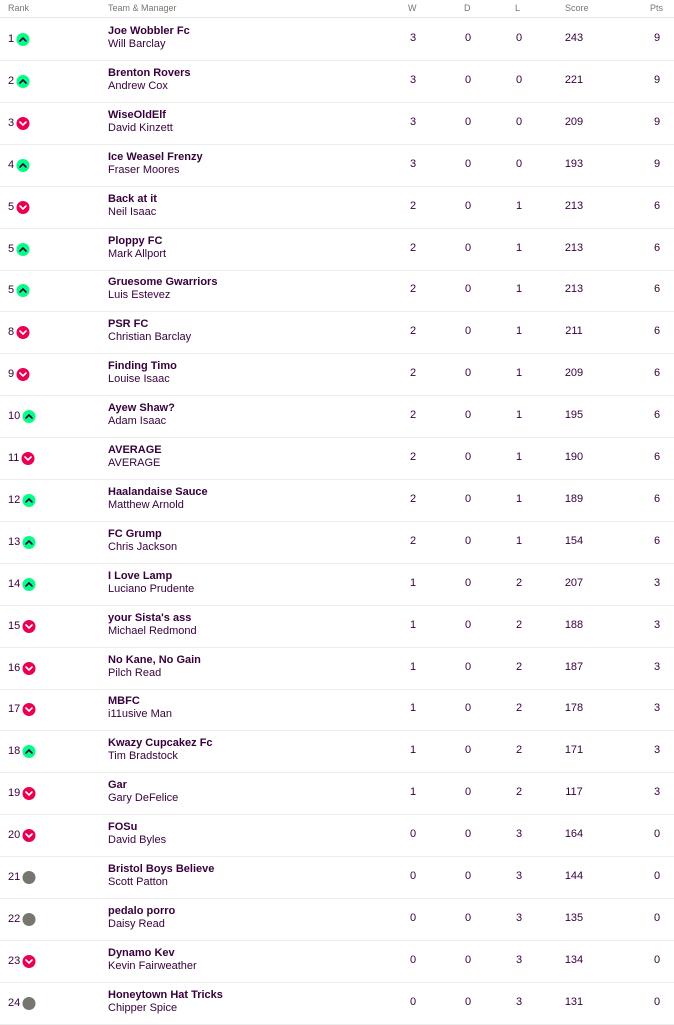 This screenshot has height=1025, width=674. Describe the element at coordinates (142, 910) in the screenshot. I see `team-name: pedalo porro` at that location.